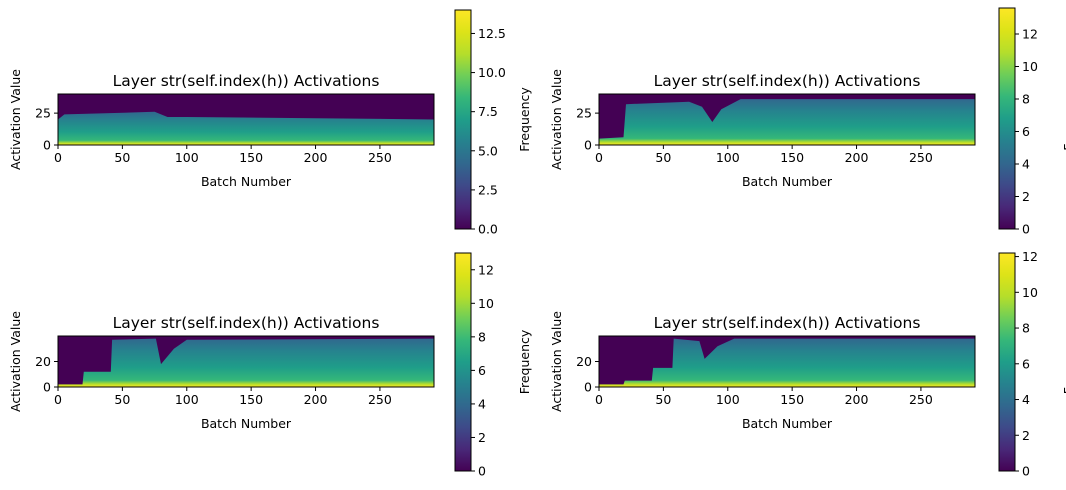 This screenshot has width=1066, height=490. What do you see at coordinates (488, 229) in the screenshot?
I see `colorbar-tick-label: 0.0` at bounding box center [488, 229].